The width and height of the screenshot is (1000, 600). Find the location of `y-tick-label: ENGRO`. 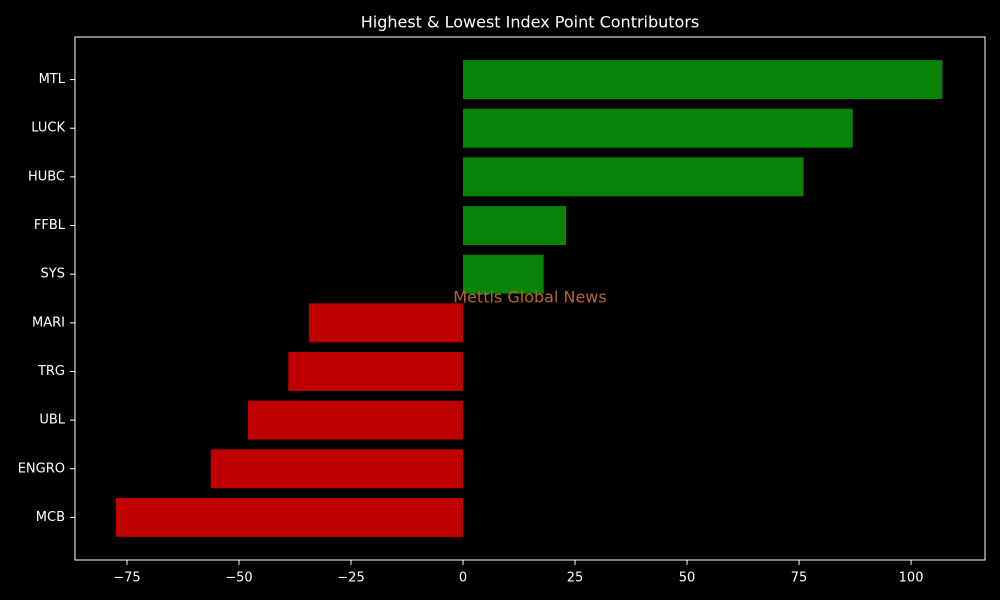

y-tick-label: ENGRO is located at coordinates (41, 468).